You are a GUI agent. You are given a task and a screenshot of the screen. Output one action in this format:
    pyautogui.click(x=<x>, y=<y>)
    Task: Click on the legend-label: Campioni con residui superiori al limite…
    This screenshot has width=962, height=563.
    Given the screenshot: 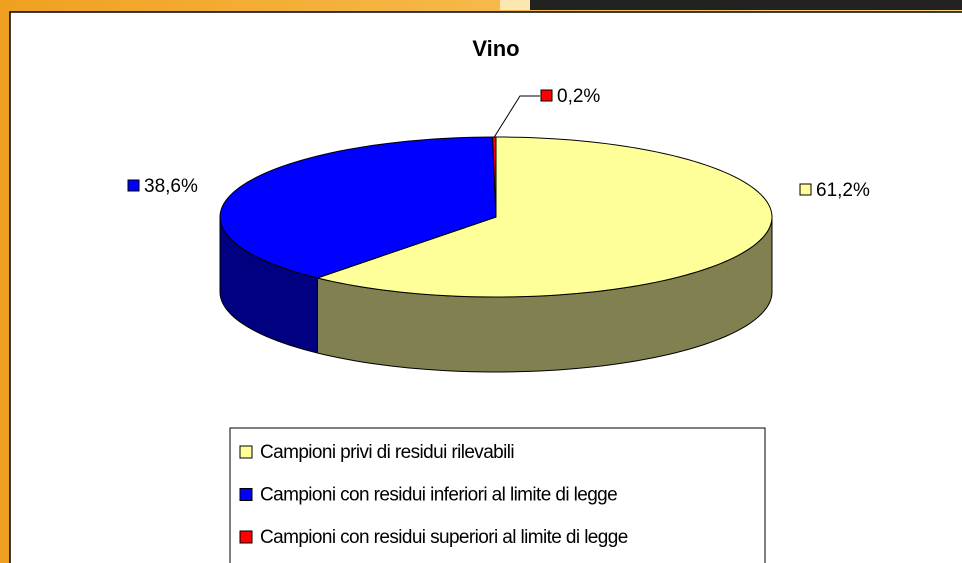 What is the action you would take?
    pyautogui.click(x=444, y=537)
    